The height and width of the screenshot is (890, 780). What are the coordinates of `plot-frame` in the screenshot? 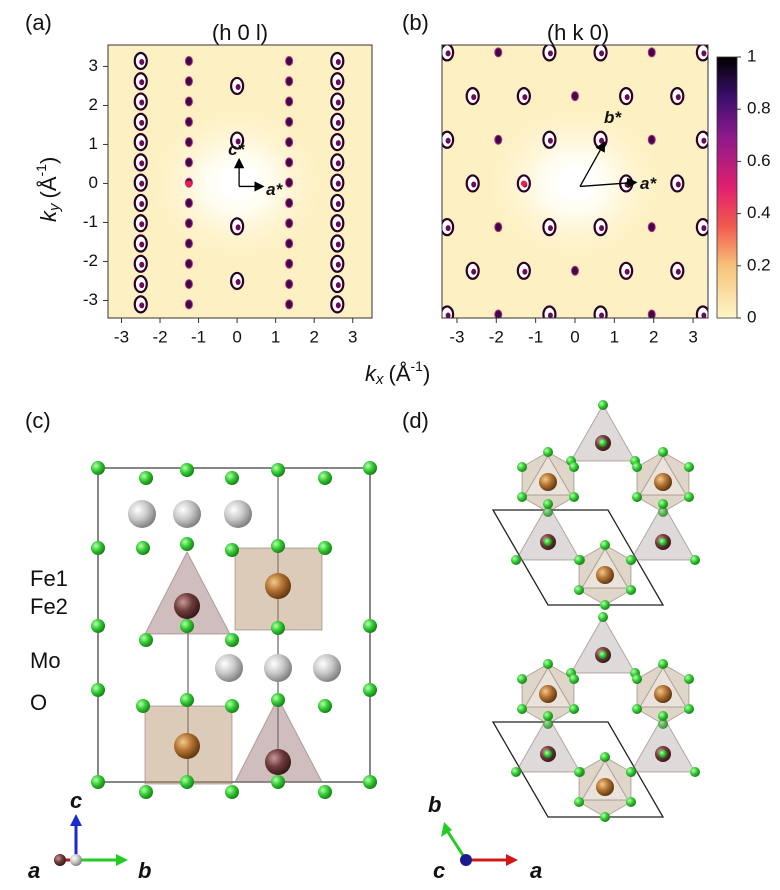 It's located at (240, 181).